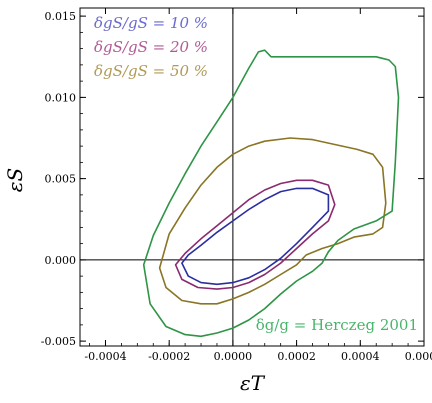 The height and width of the screenshot is (403, 432). I want to click on y-tick-label: -0.005, so click(58, 341).